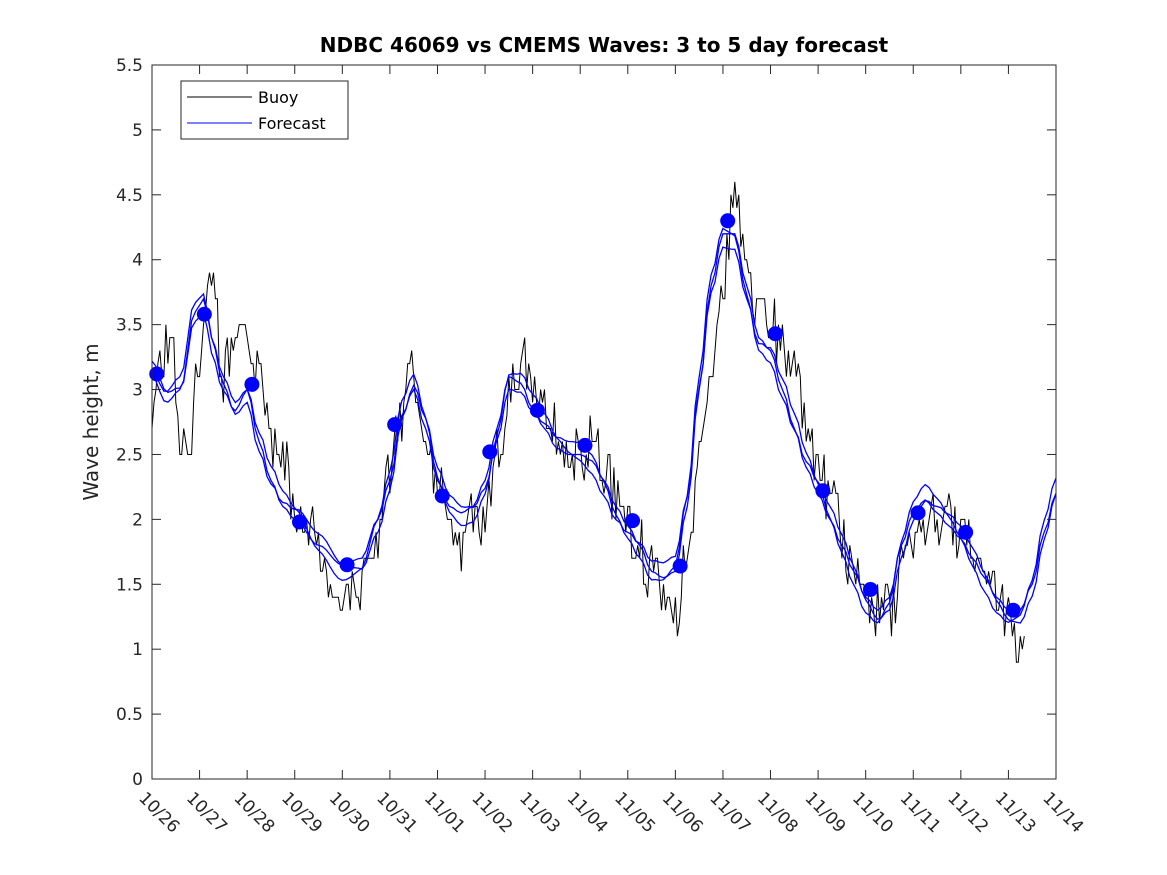 This screenshot has width=1167, height=875. I want to click on y-tick-label: 1.5, so click(129, 585).